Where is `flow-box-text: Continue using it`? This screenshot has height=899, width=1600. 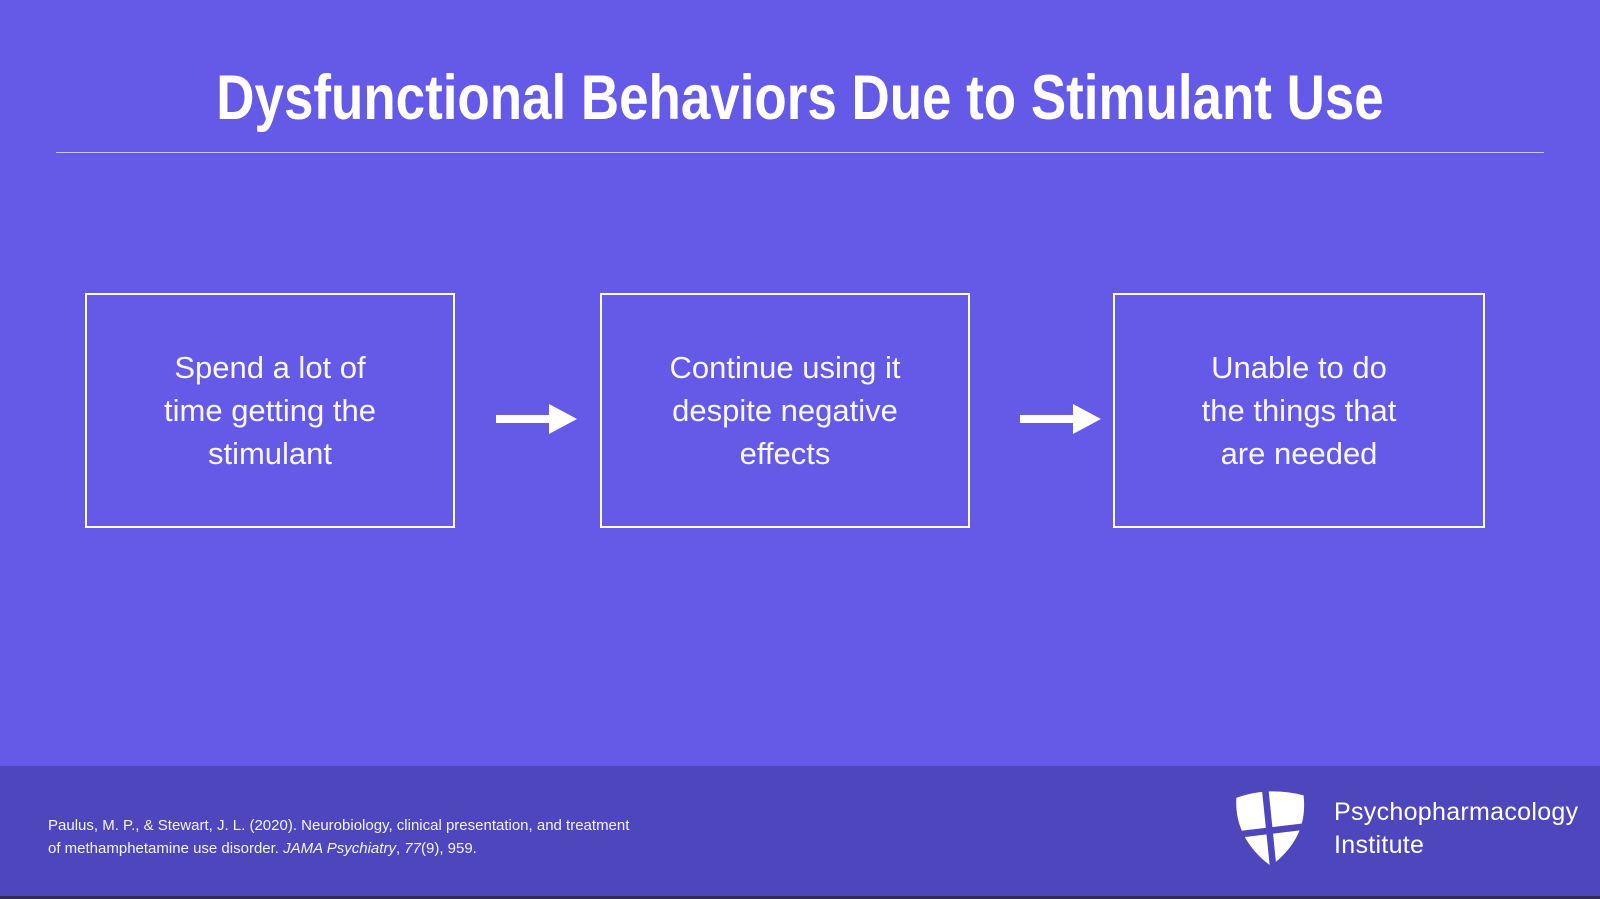
flow-box-text: Continue using it is located at coordinates (785, 367).